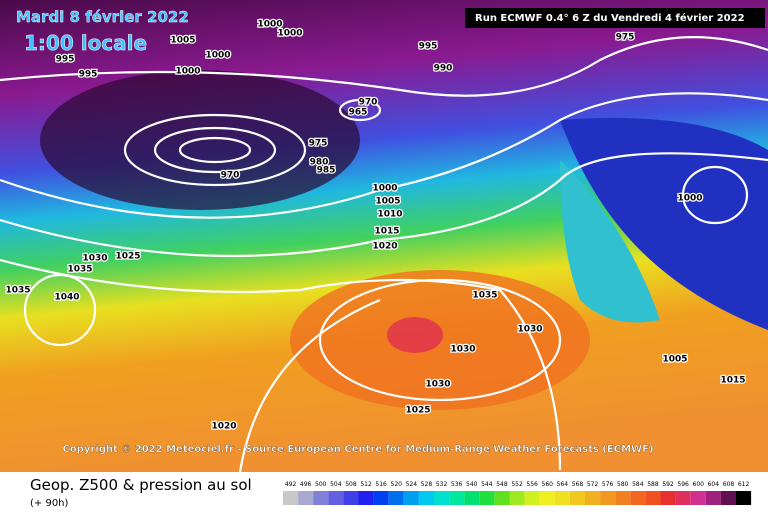  Describe the element at coordinates (610, 241) in the screenshot. I see `eastern-band` at that location.